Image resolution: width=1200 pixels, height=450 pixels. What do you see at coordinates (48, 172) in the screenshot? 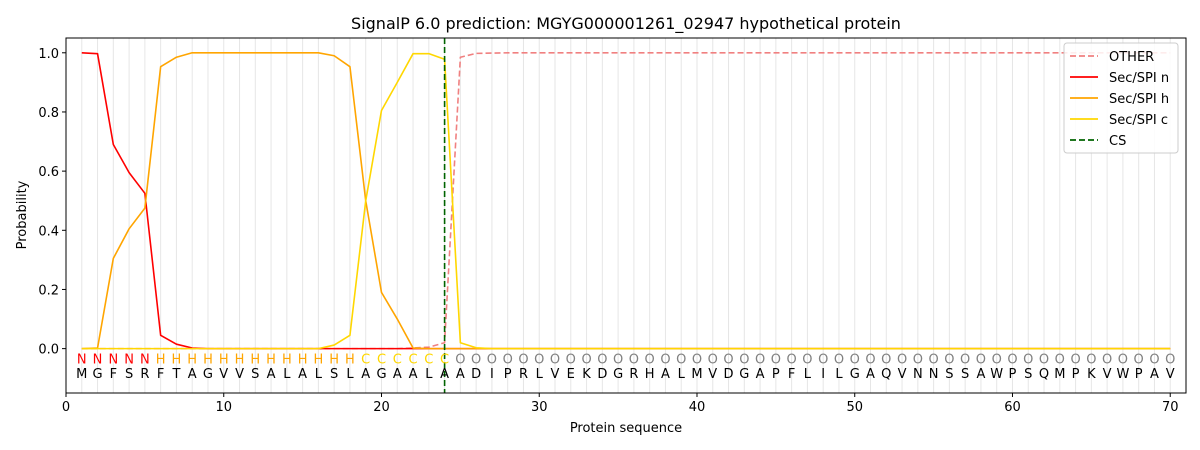
I see `y-tick-label: 0.6` at bounding box center [48, 172].